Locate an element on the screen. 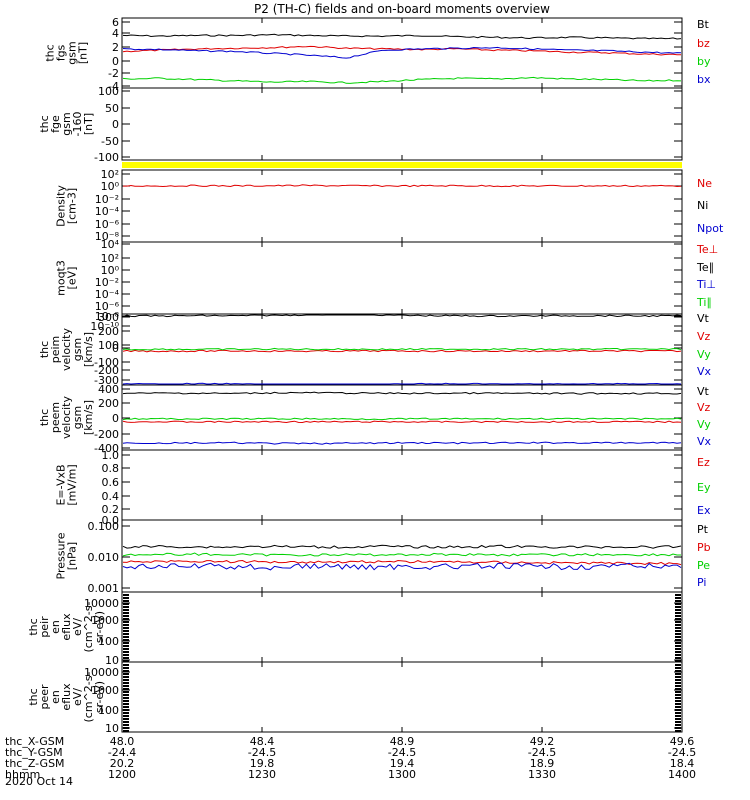  y-tick-label: 10² is located at coordinates (110, 258).